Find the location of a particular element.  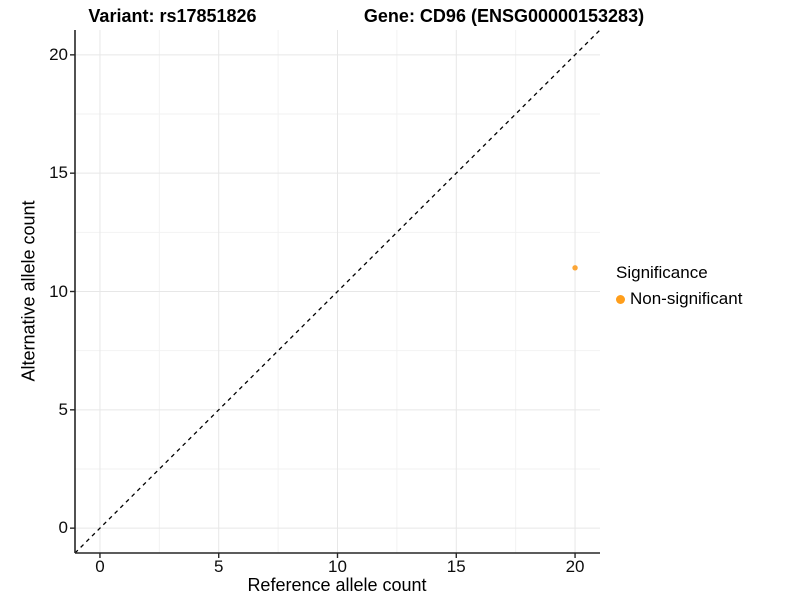

x-tick-label: 10 is located at coordinates (337, 566).